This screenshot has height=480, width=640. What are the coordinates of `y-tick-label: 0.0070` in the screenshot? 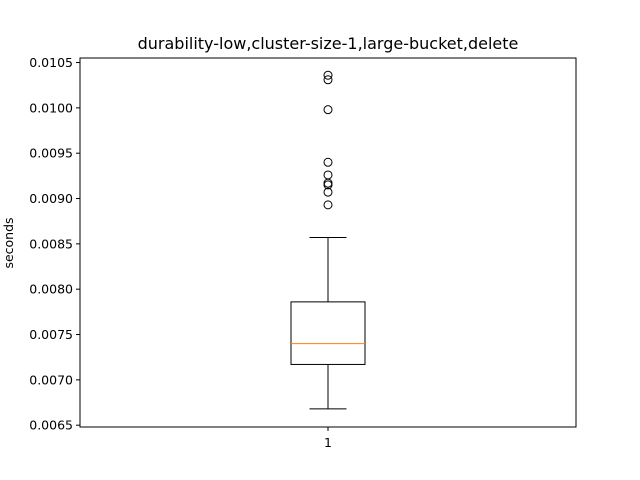 It's located at (51, 379).